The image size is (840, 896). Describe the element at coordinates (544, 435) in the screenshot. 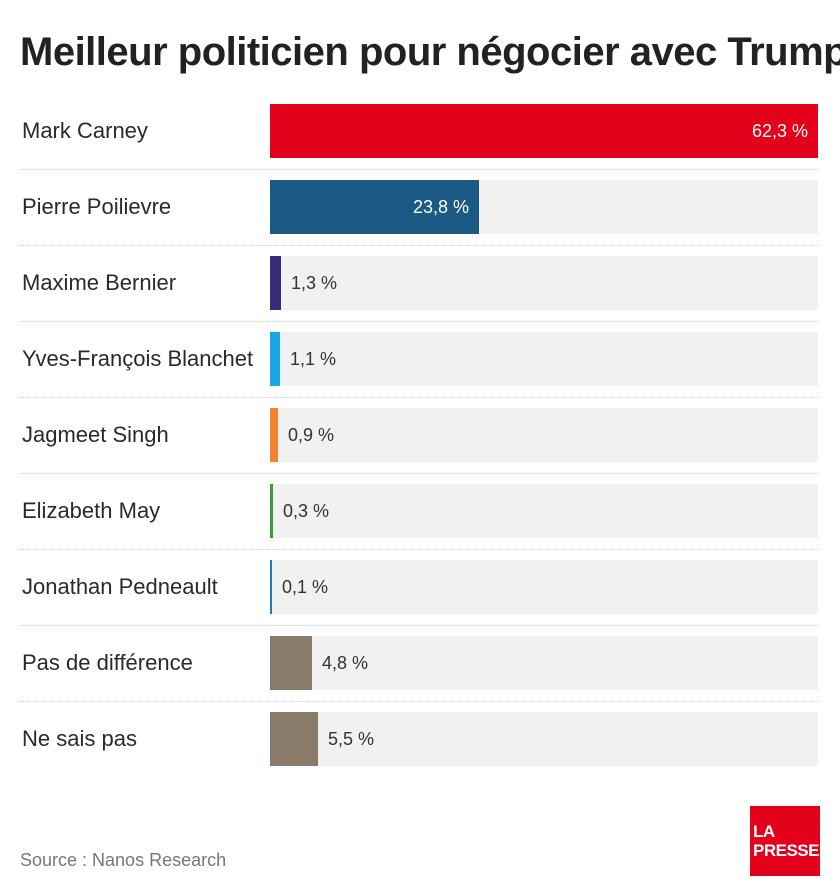

I see `bar-track: 0,9 %` at that location.